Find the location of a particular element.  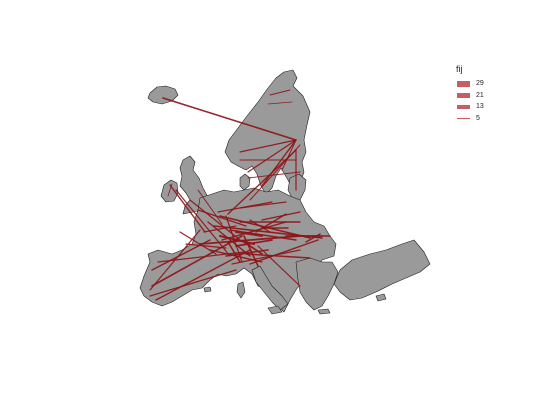

country-cyprus is located at coordinates (381, 297).